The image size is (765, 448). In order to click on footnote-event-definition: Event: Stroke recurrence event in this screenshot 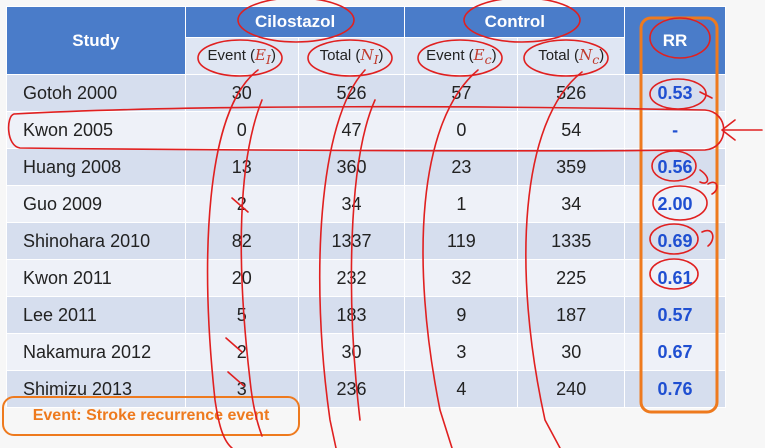, I will do `click(151, 416)`.